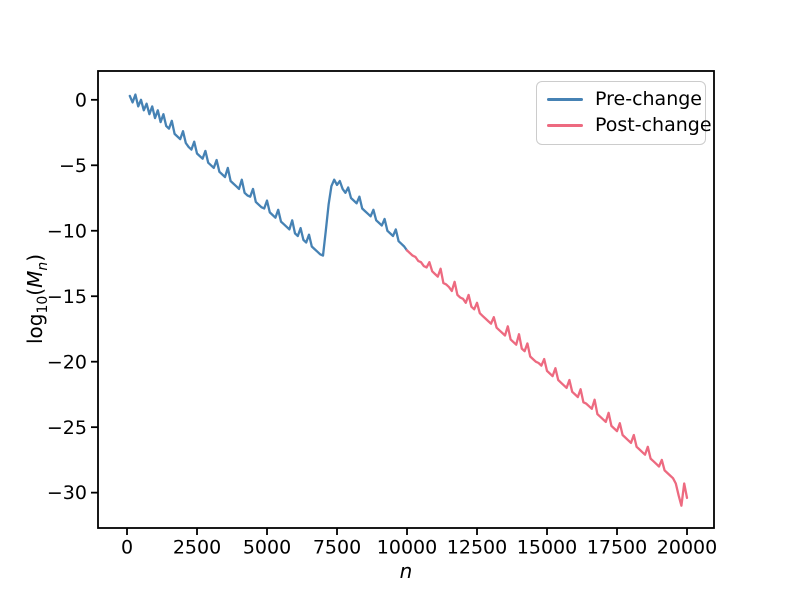 Image resolution: width=793 pixels, height=594 pixels. What do you see at coordinates (547, 548) in the screenshot?
I see `x-tick-label: 15000` at bounding box center [547, 548].